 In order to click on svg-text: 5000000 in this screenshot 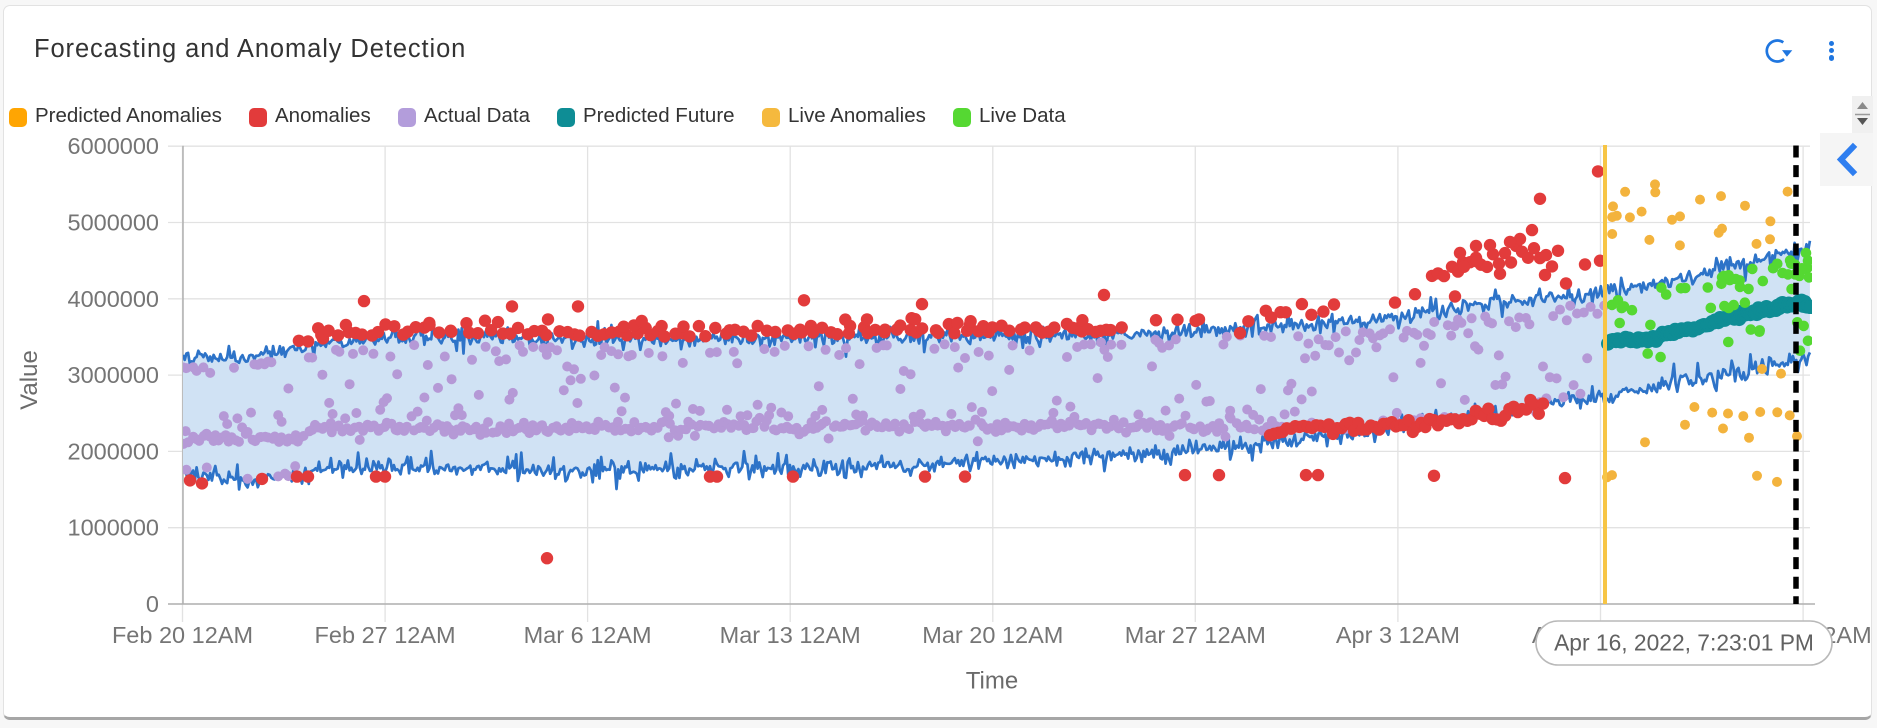, I will do `click(114, 223)`.